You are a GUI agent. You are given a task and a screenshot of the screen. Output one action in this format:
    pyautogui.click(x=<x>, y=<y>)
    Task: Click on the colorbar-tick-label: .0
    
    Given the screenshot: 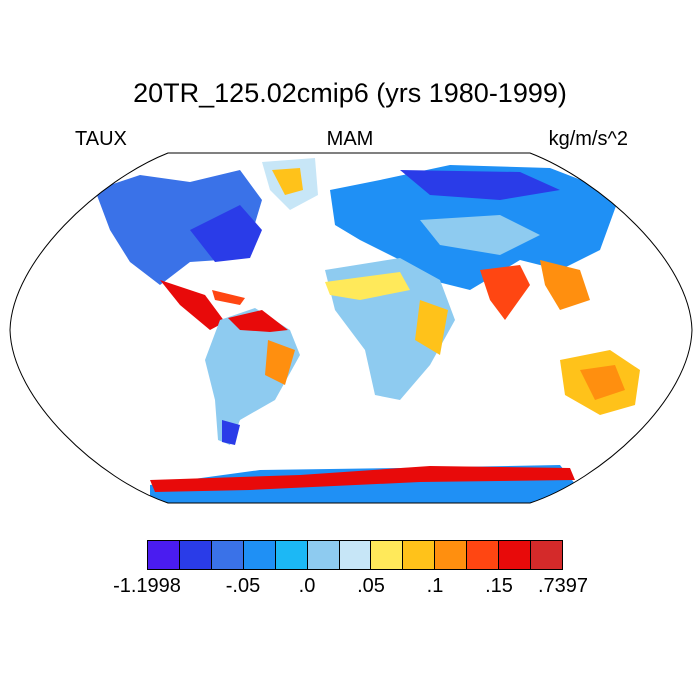 What is the action you would take?
    pyautogui.click(x=307, y=586)
    